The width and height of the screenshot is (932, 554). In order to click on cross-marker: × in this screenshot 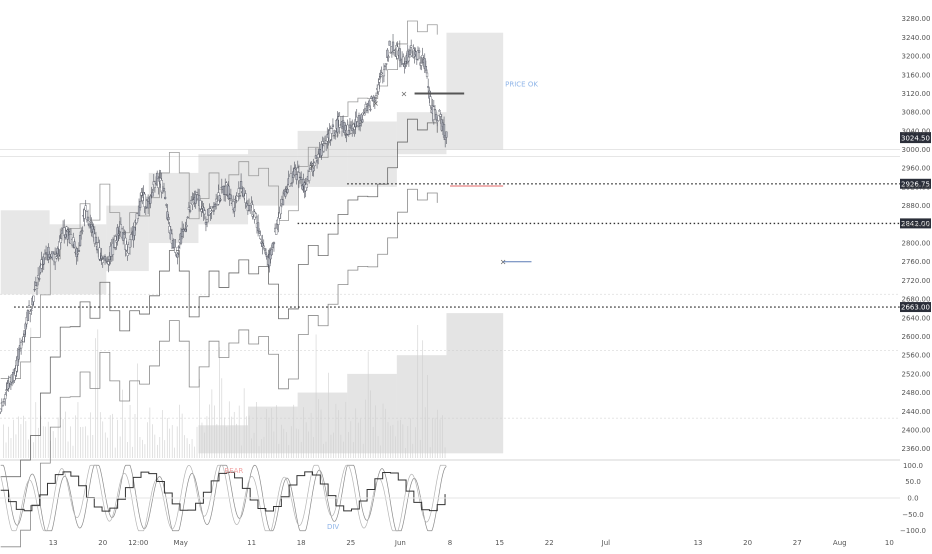, I will do `click(311, 166)`.